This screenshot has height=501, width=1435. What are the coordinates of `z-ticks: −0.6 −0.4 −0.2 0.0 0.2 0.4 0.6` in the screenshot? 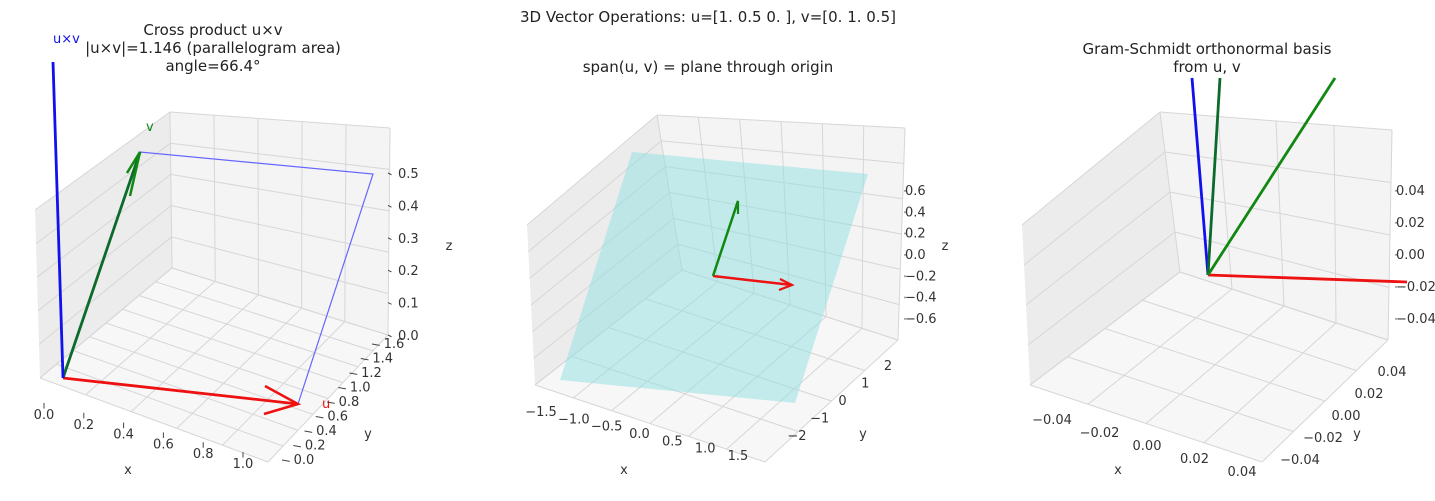 It's located at (920, 255).